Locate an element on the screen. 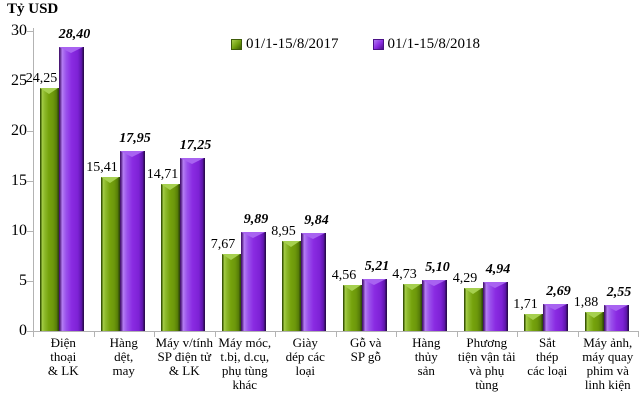  legend-item-2017: 01/1-15/8/2017 is located at coordinates (285, 44).